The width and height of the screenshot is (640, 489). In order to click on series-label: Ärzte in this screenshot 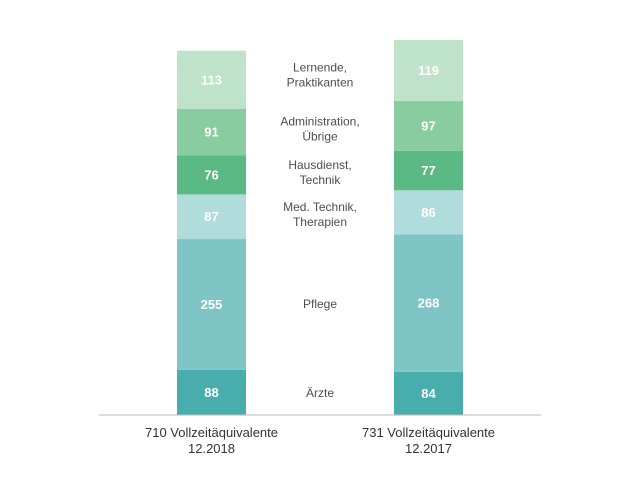, I will do `click(320, 393)`.